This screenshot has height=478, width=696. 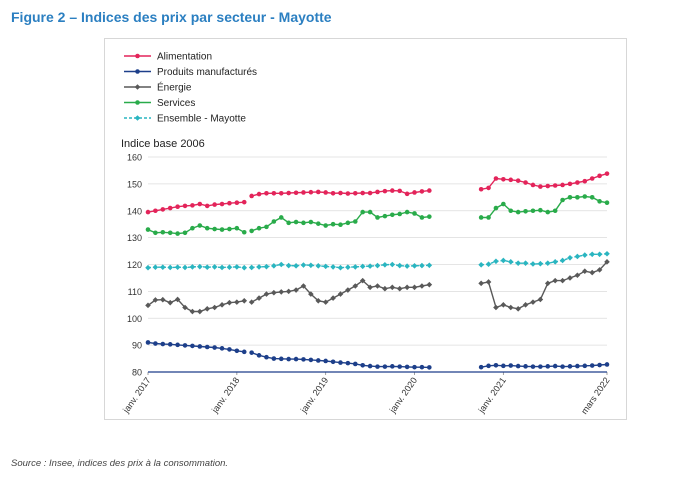 What do you see at coordinates (134, 238) in the screenshot?
I see `y-tick-label: 130` at bounding box center [134, 238].